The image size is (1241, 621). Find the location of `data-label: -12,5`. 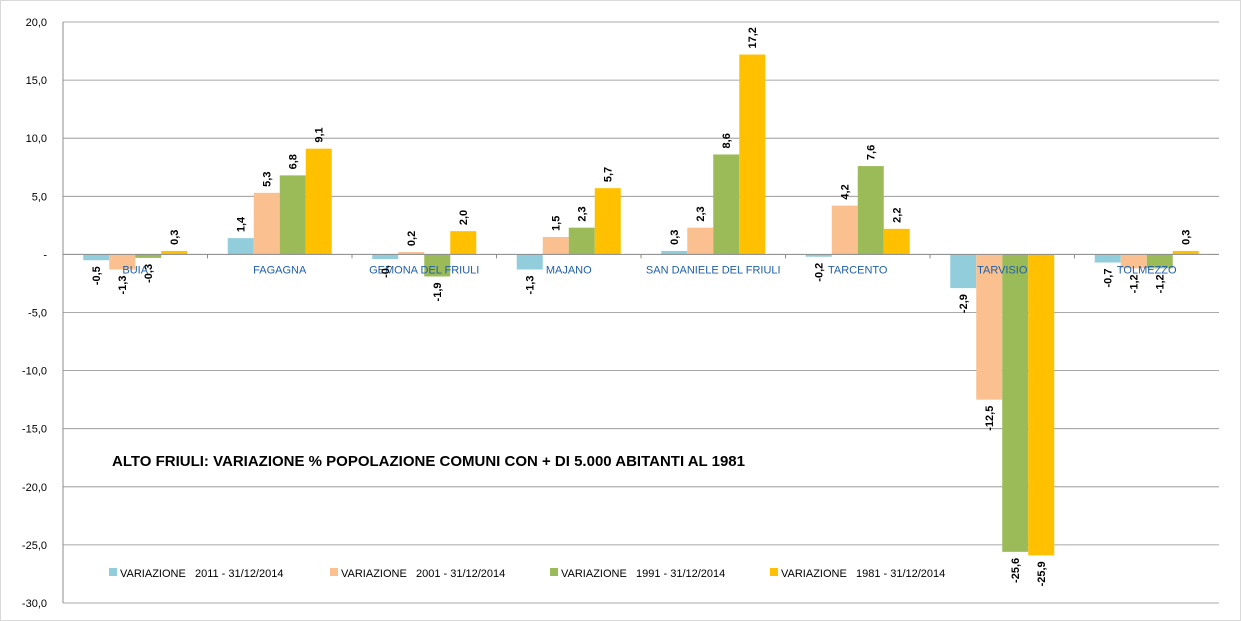

data-label: -12,5 is located at coordinates (990, 418).